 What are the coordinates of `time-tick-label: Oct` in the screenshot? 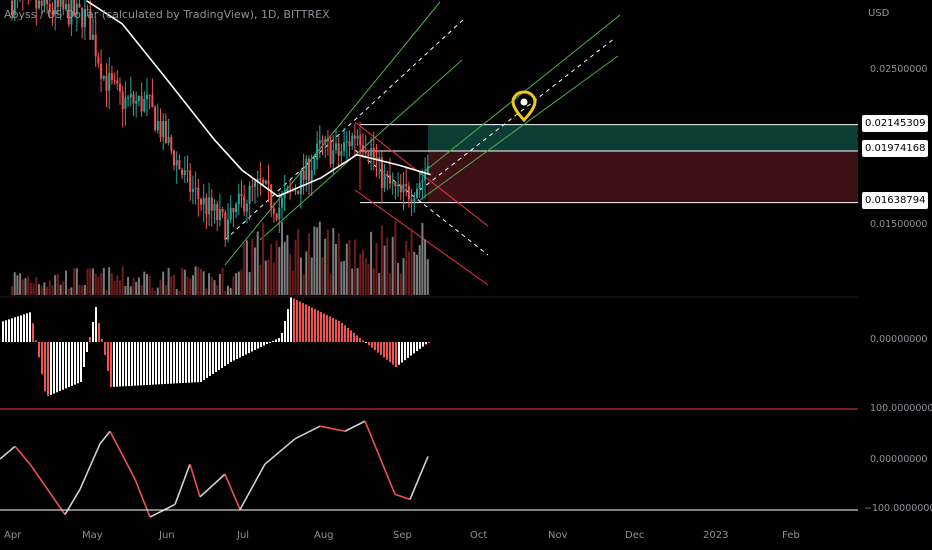 It's located at (479, 535).